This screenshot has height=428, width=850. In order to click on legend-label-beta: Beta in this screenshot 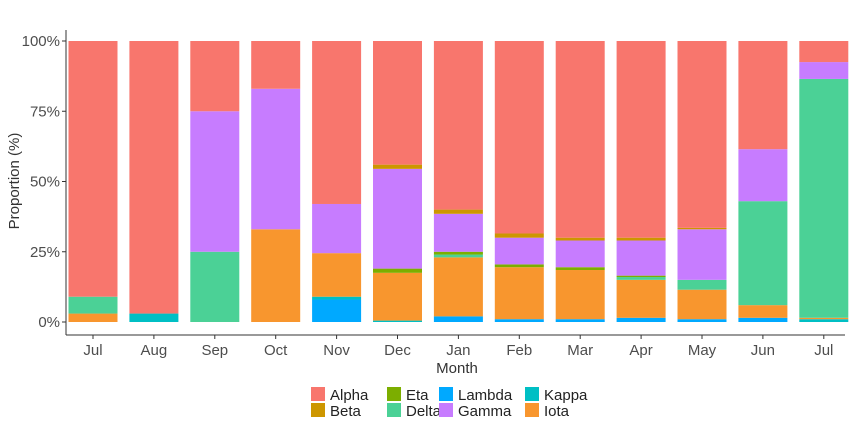, I will do `click(346, 411)`.